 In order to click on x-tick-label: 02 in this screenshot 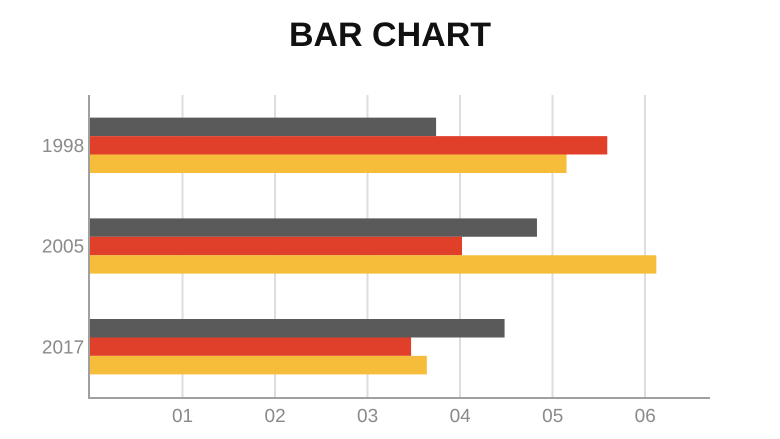, I will do `click(275, 416)`.